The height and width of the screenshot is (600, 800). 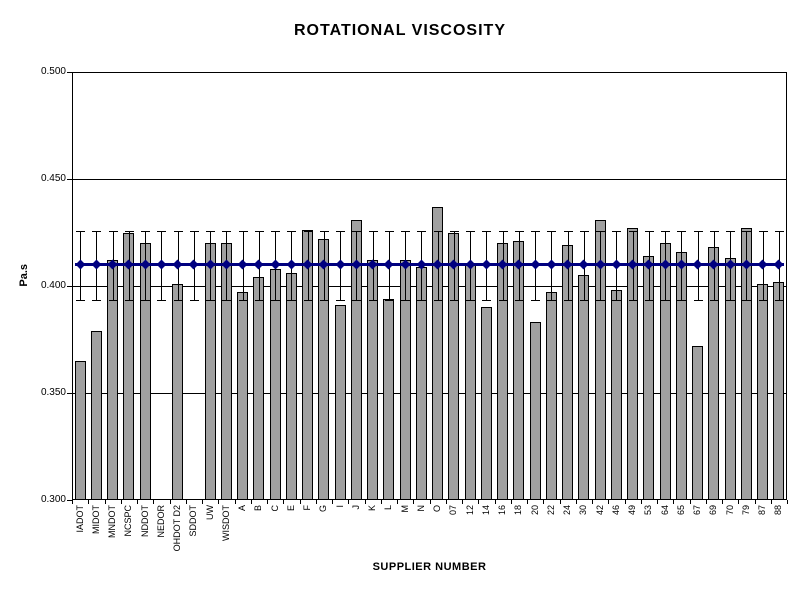 I want to click on x-tick-label: OHDOT D2, so click(x=177, y=528).